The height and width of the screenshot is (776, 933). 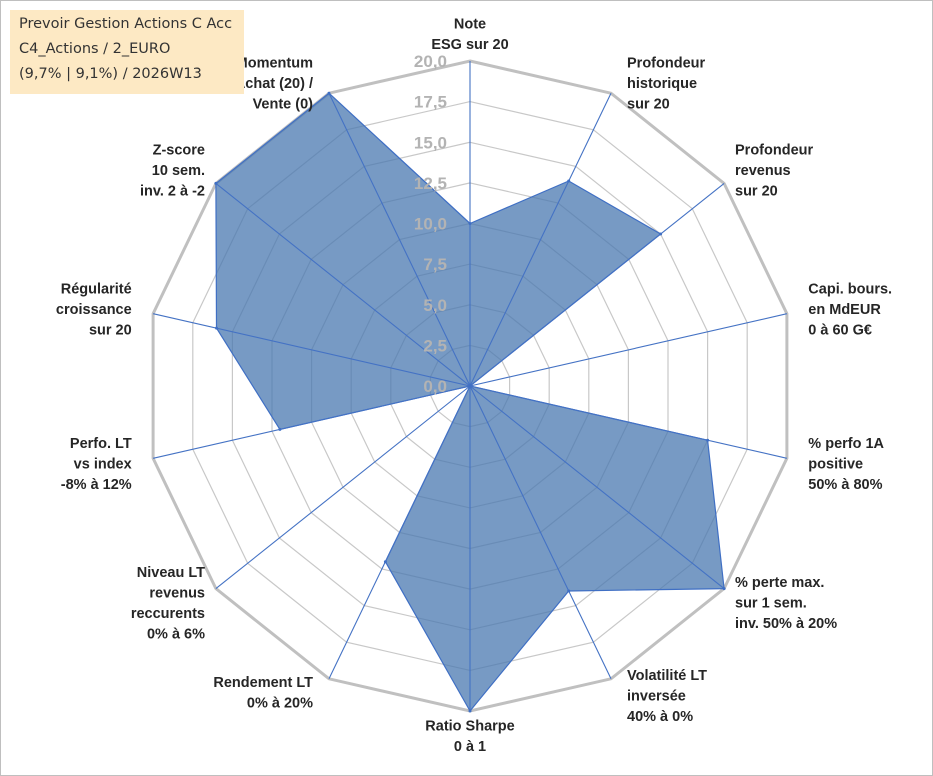 I want to click on axis-label-3: Capi. bours. en MdEUR 0 à 60 G€, so click(x=850, y=310).